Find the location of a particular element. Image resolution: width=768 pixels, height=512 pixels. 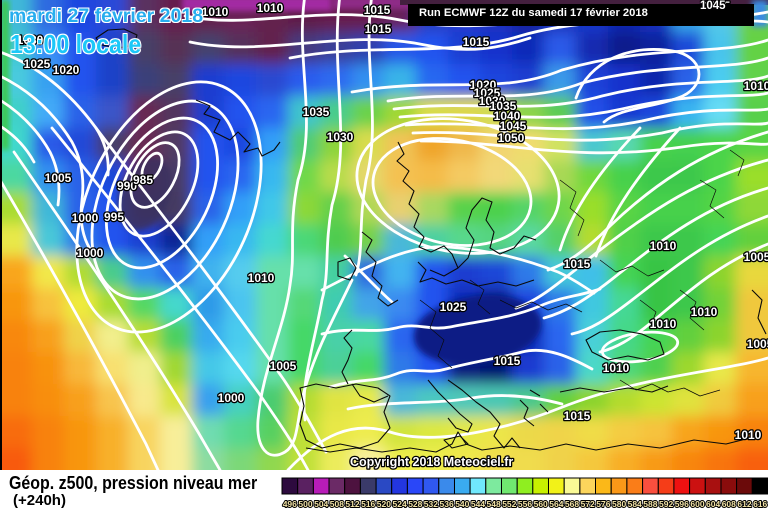

svg-text: 512 is located at coordinates (352, 504).